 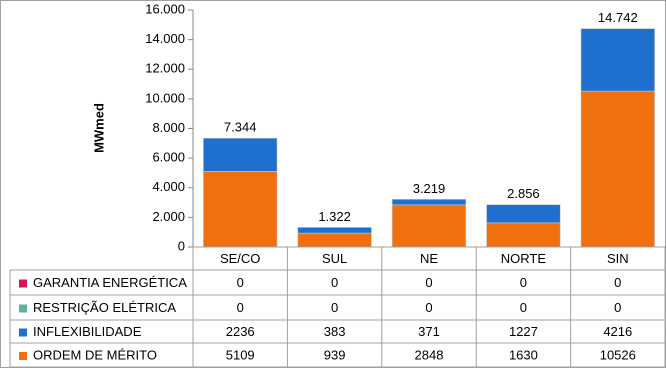 What do you see at coordinates (523, 193) in the screenshot?
I see `total-label: 2.856` at bounding box center [523, 193].